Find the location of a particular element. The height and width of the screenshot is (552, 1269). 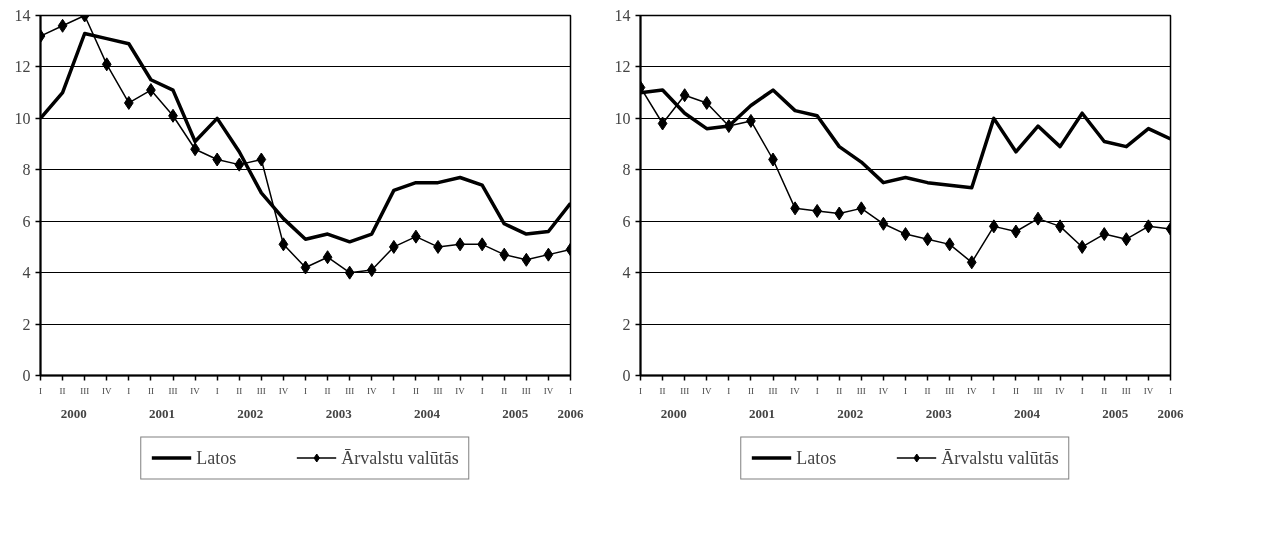

y-tick-label: 0 is located at coordinates (626, 375).